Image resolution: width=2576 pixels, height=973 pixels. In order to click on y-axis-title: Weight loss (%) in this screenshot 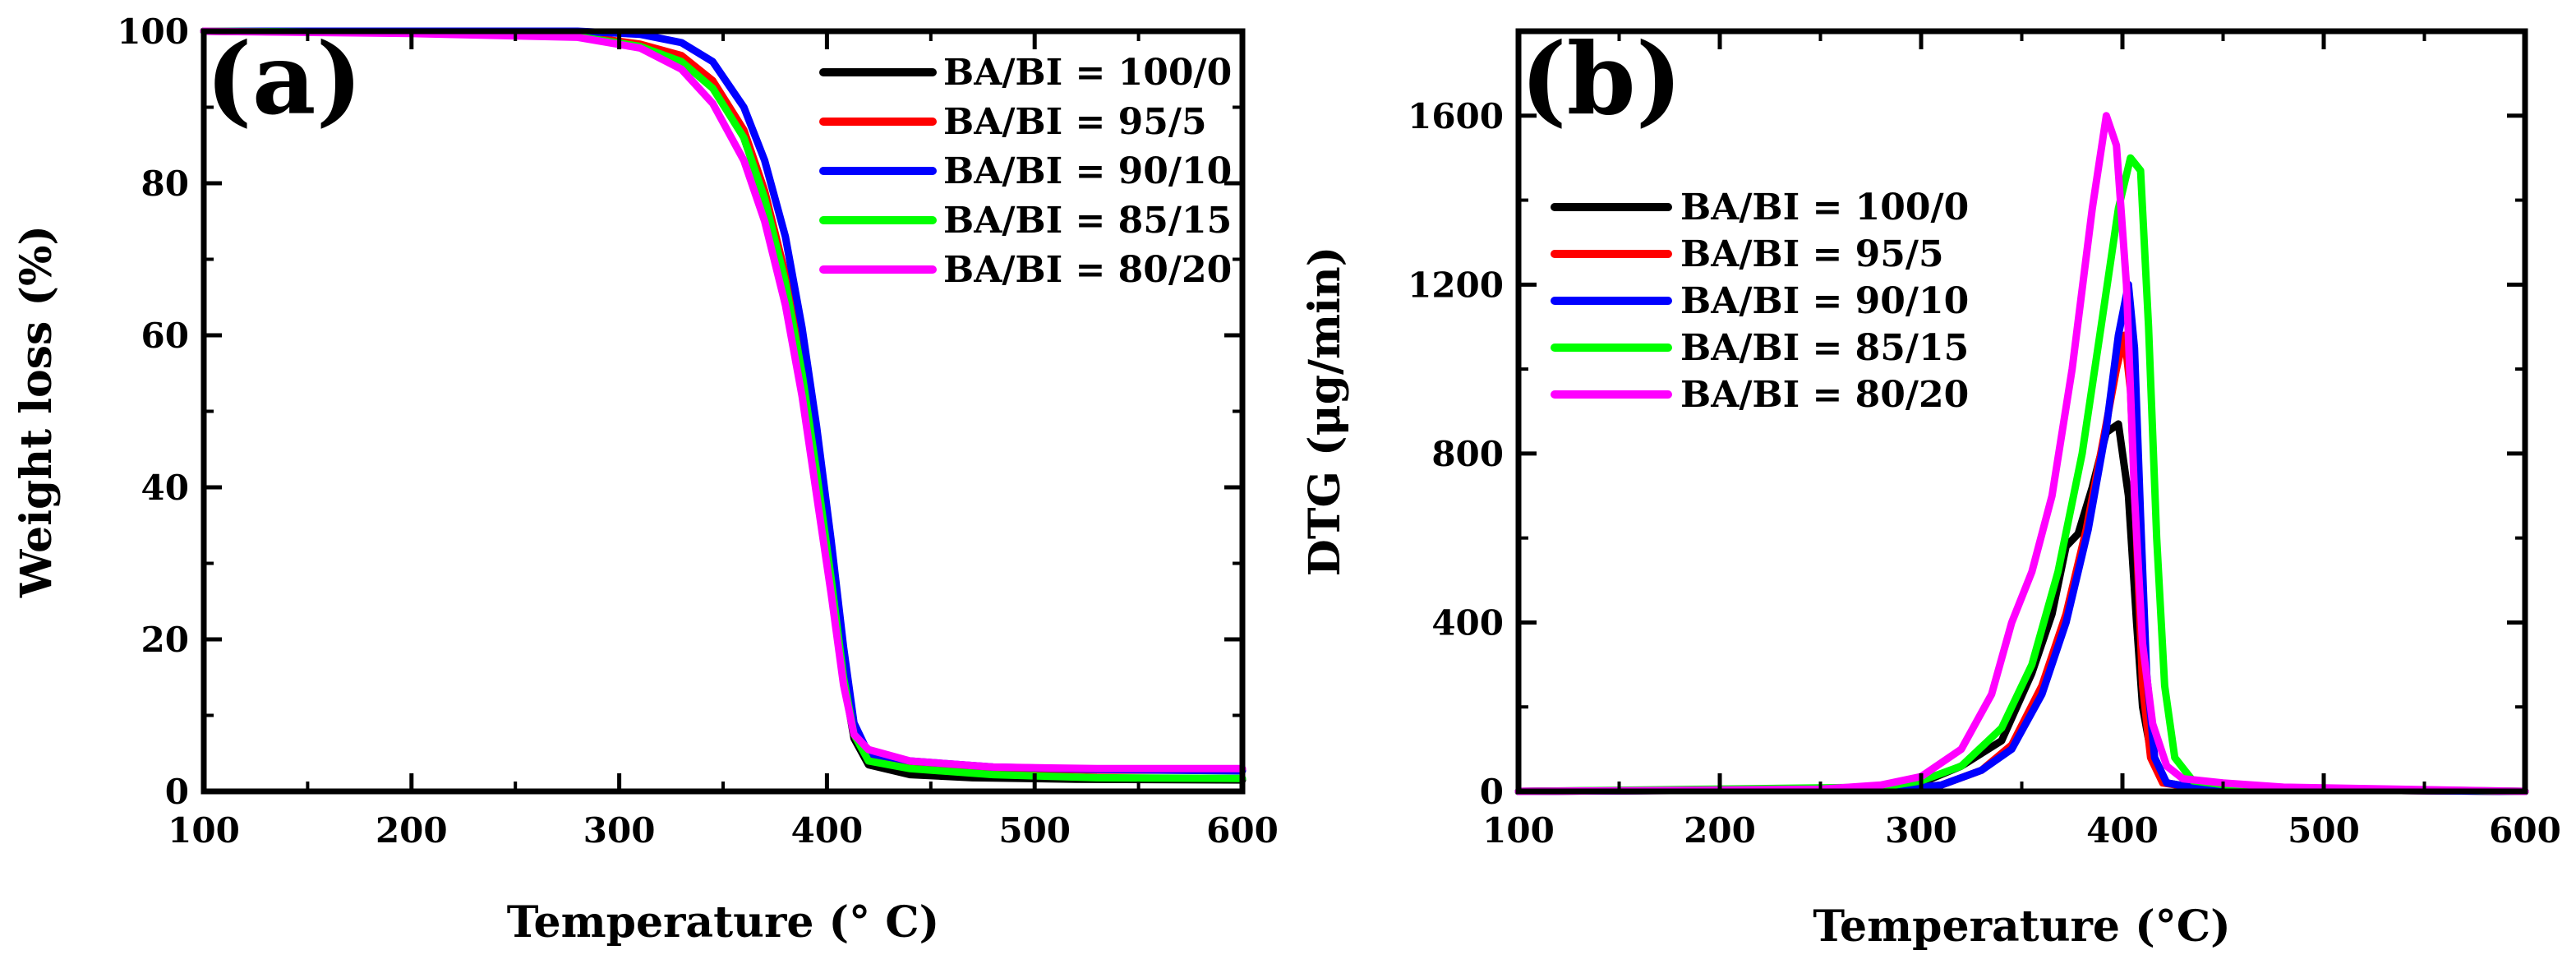, I will do `click(37, 412)`.